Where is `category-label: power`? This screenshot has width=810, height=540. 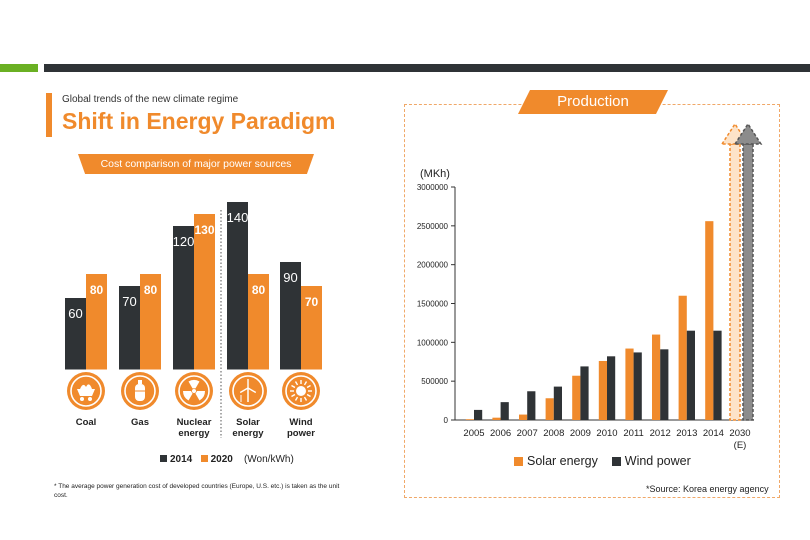 category-label: power is located at coordinates (301, 433).